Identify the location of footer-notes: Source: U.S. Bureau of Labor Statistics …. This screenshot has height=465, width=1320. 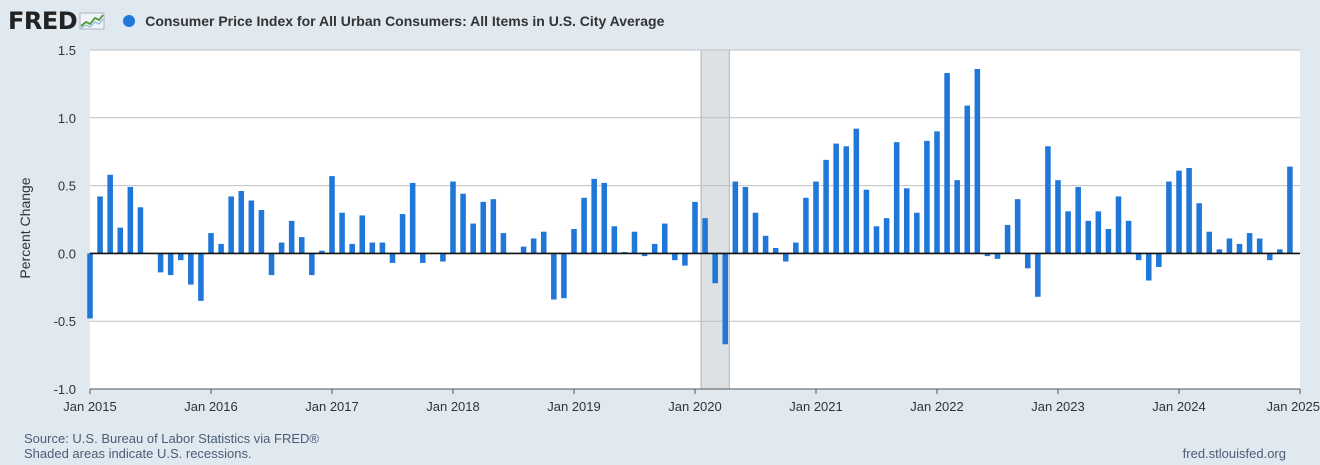
(171, 446).